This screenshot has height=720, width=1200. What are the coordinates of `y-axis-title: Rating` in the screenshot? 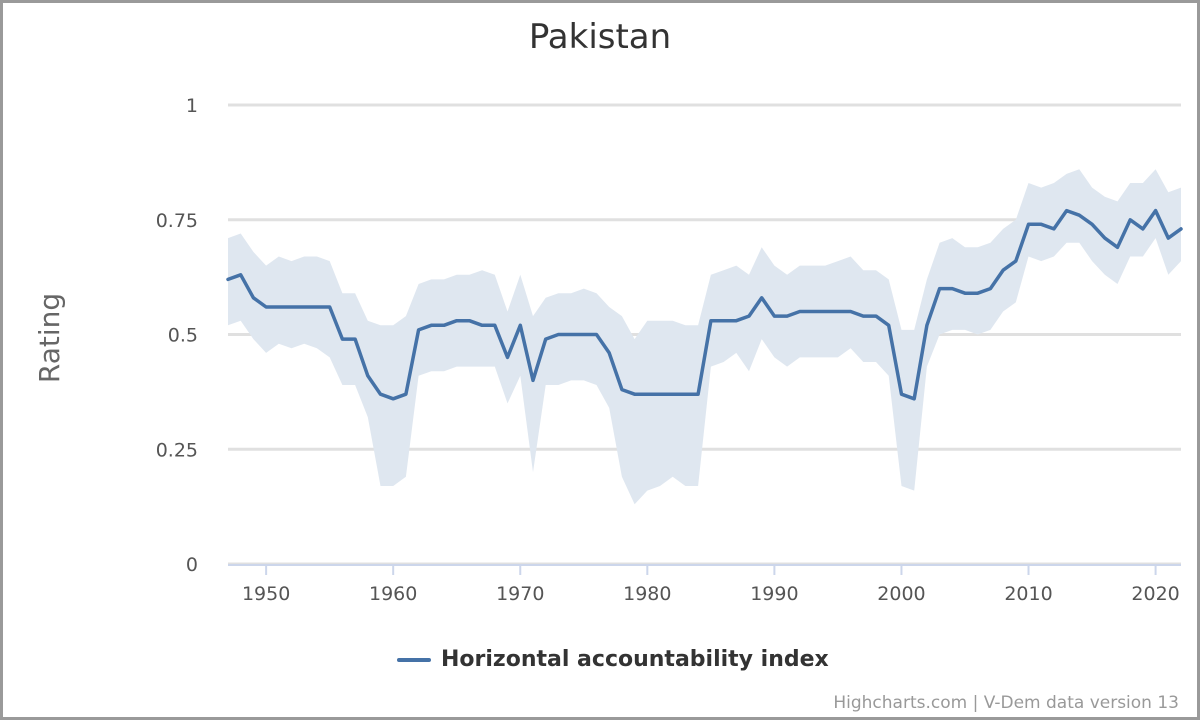 It's located at (49, 338).